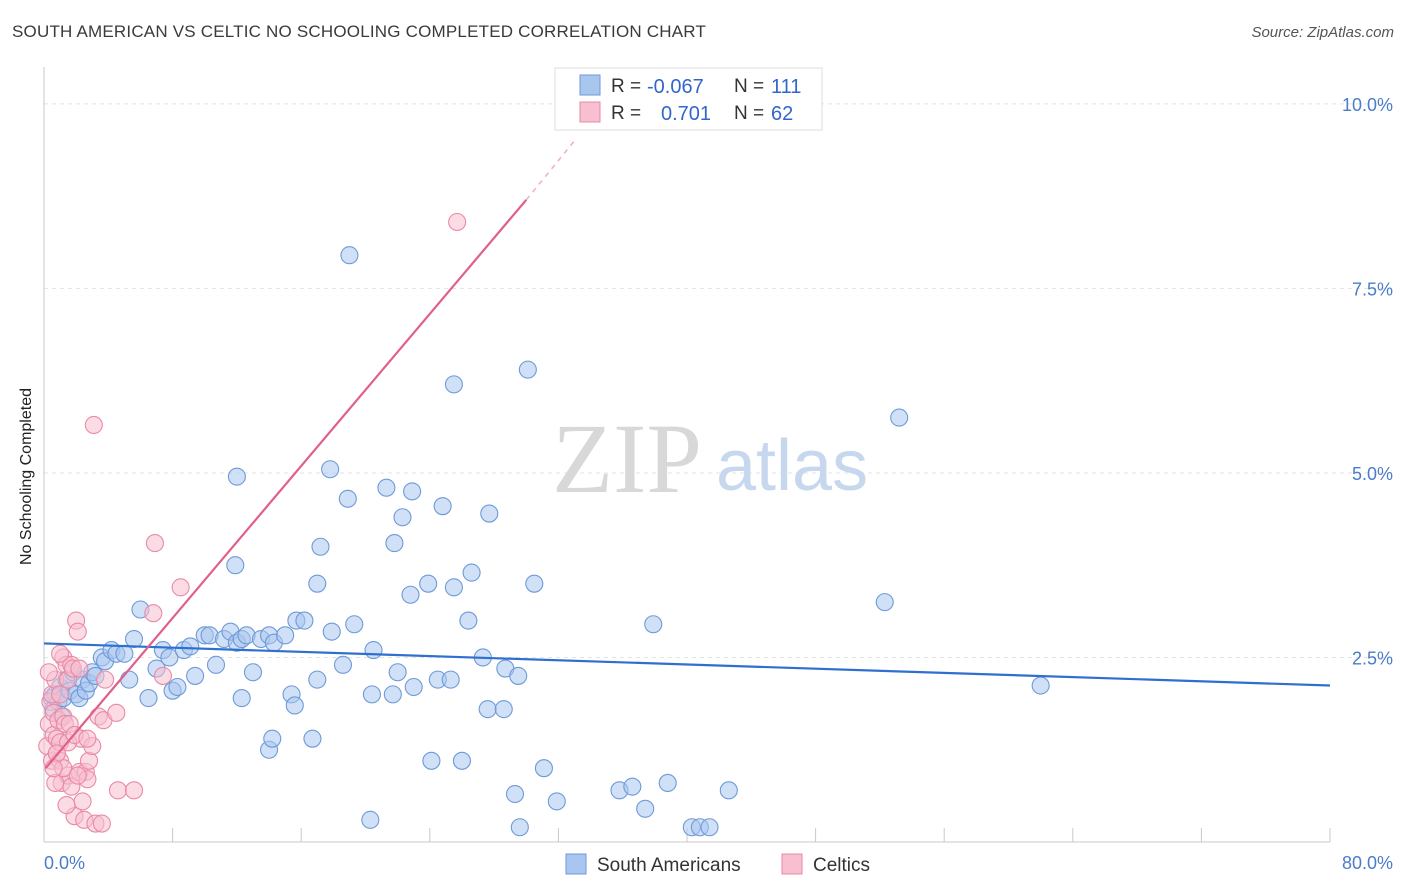 This screenshot has width=1406, height=892. I want to click on legend-r-value-south-americans: -0.067, so click(675, 87).